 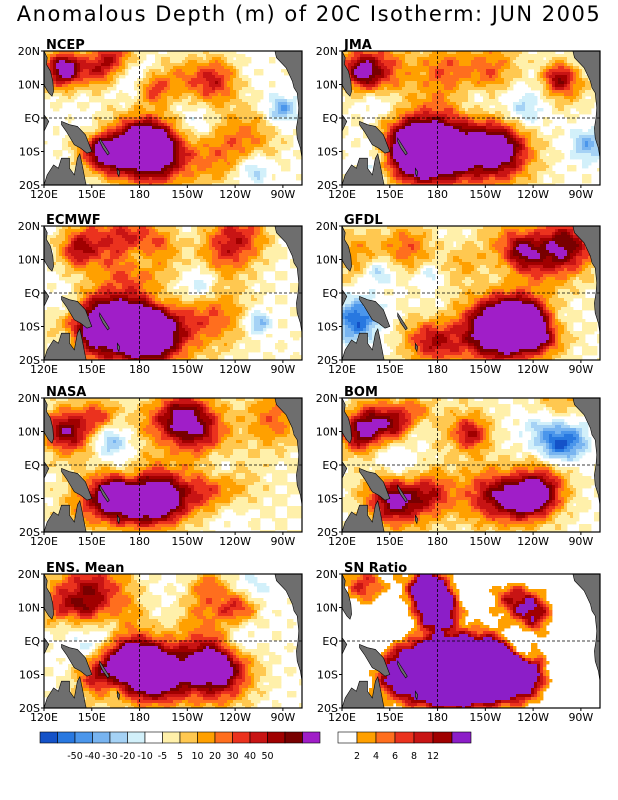 I want to click on map-panel-ncep: NCEP 120E 150E 180 150W 120W 90W 20N 10N EQ 10S 20S, so click(x=160, y=119).